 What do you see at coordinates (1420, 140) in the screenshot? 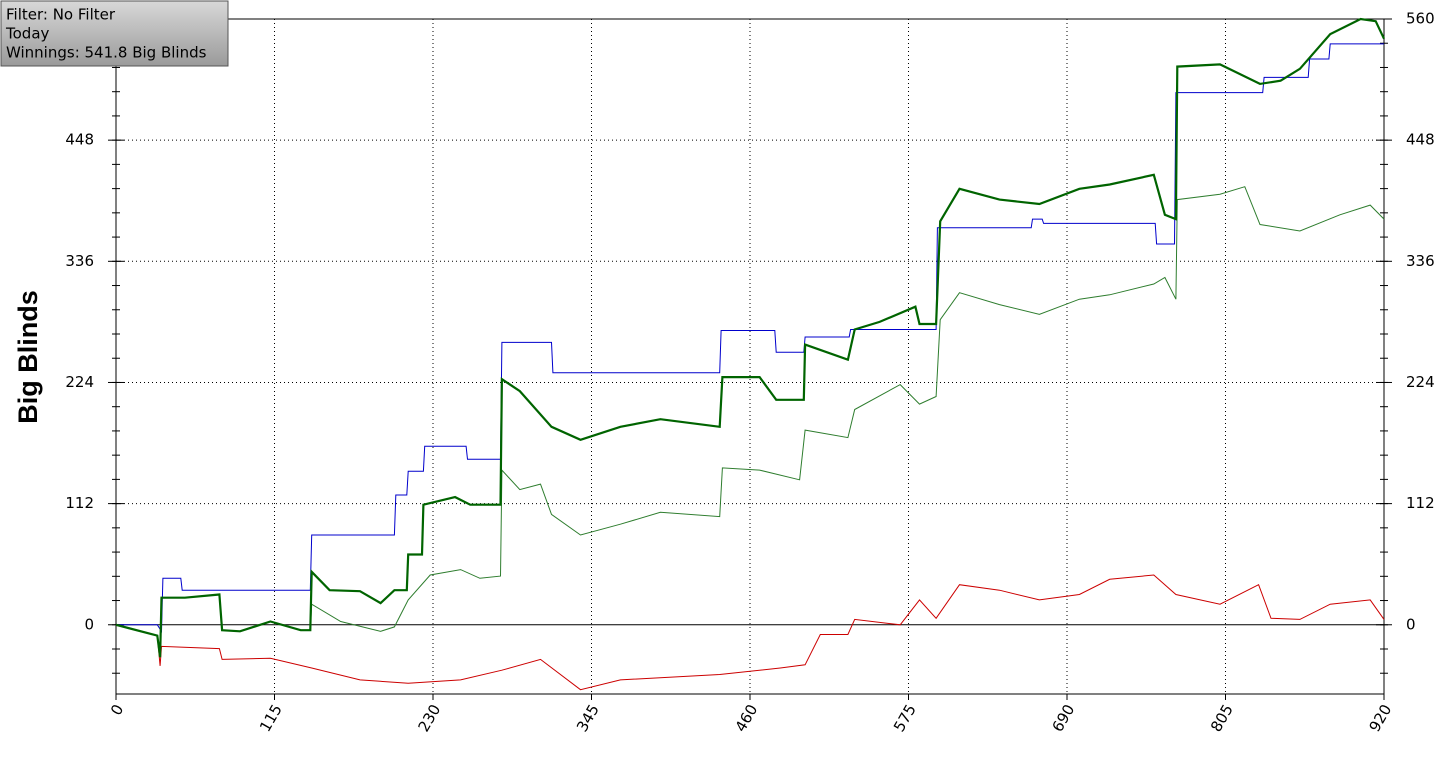
I see `y2-tick-label: 448` at bounding box center [1420, 140].